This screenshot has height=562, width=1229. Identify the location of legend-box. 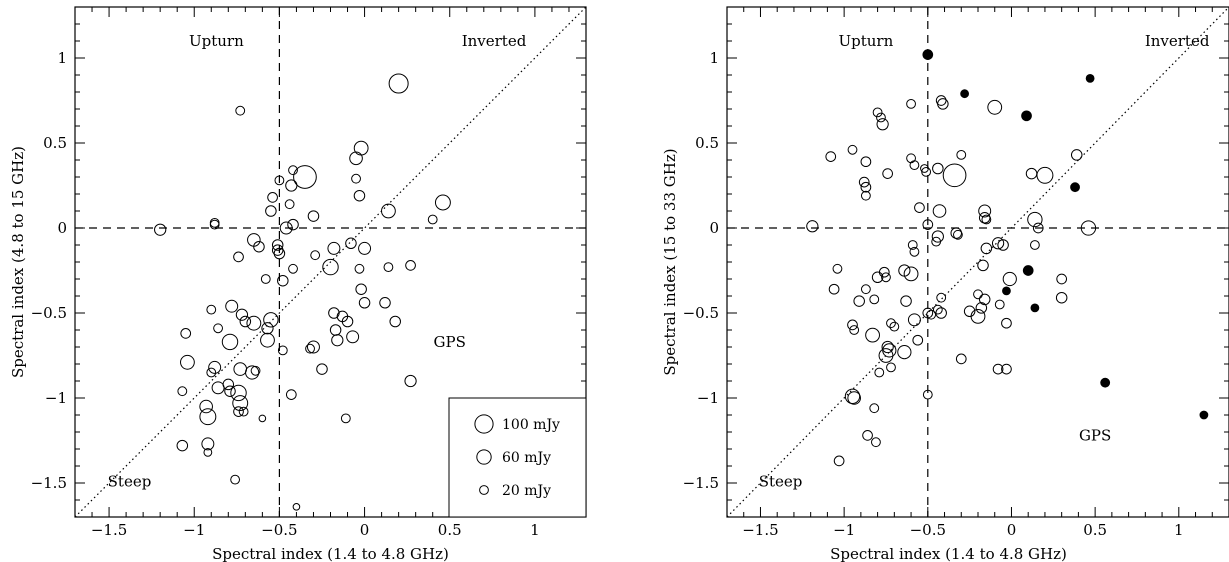
(517, 457).